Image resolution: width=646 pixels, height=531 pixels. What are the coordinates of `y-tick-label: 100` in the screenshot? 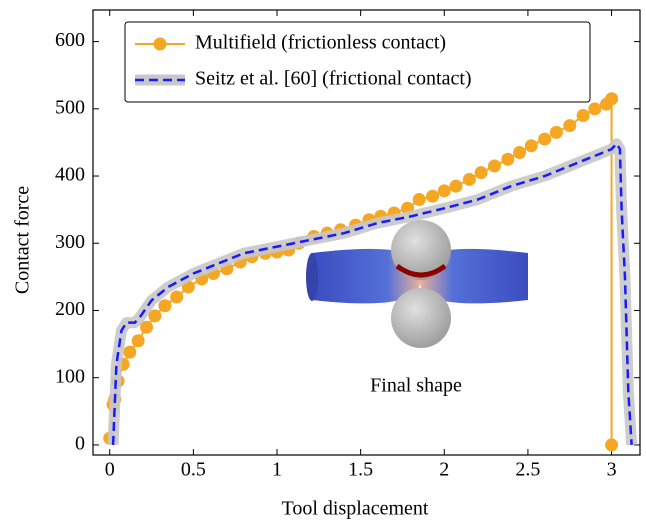 It's located at (70, 376).